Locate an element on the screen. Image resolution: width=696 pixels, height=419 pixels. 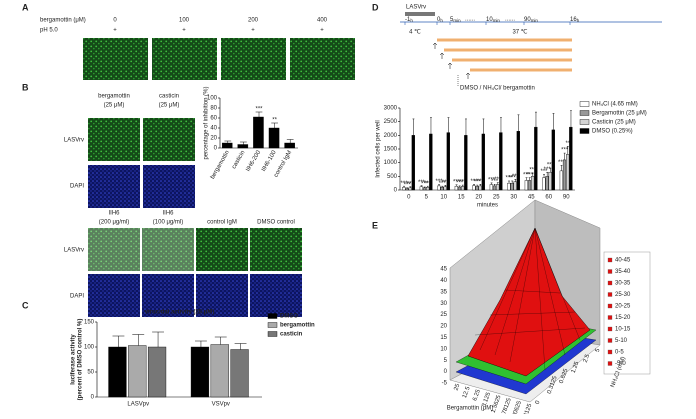
legend-label: 20-25 is located at coordinates (623, 307).